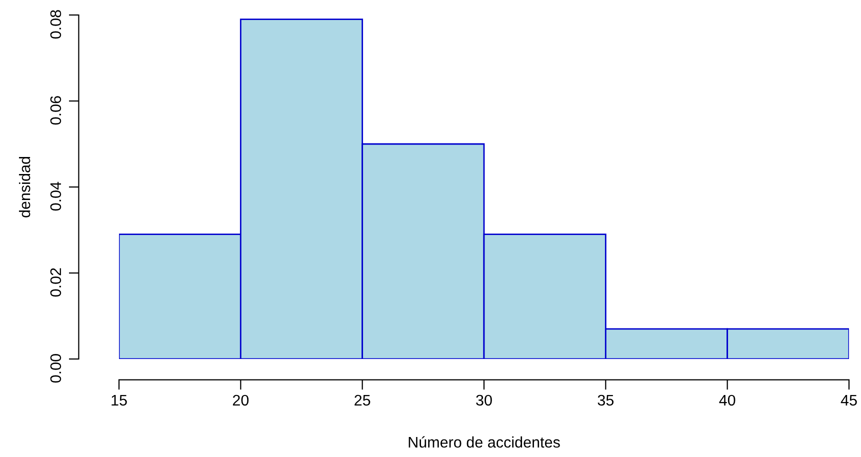 This screenshot has height=457, width=861. Describe the element at coordinates (56, 24) in the screenshot. I see `y-tick-label: 0.08` at that location.